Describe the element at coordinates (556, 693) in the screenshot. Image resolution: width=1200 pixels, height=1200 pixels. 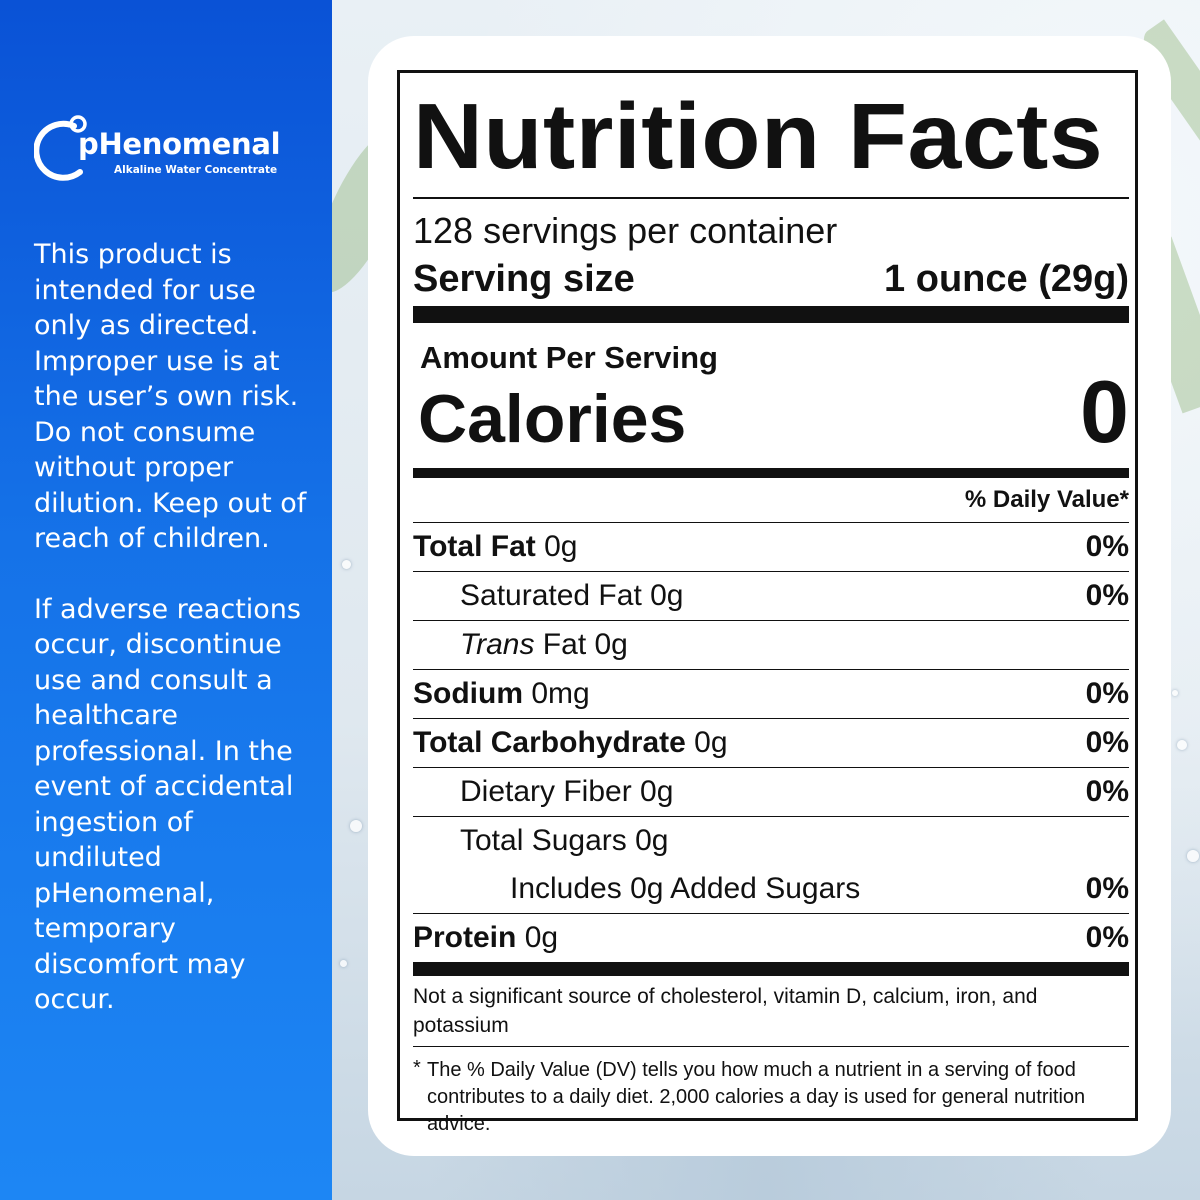
I see `nutrient-amount: 0mg` at that location.